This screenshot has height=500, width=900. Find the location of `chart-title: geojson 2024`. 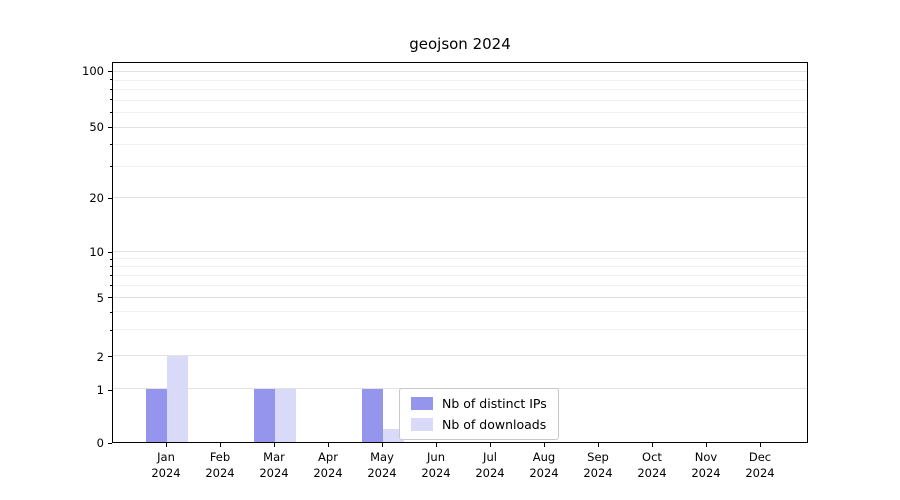

chart-title: geojson 2024 is located at coordinates (460, 44).